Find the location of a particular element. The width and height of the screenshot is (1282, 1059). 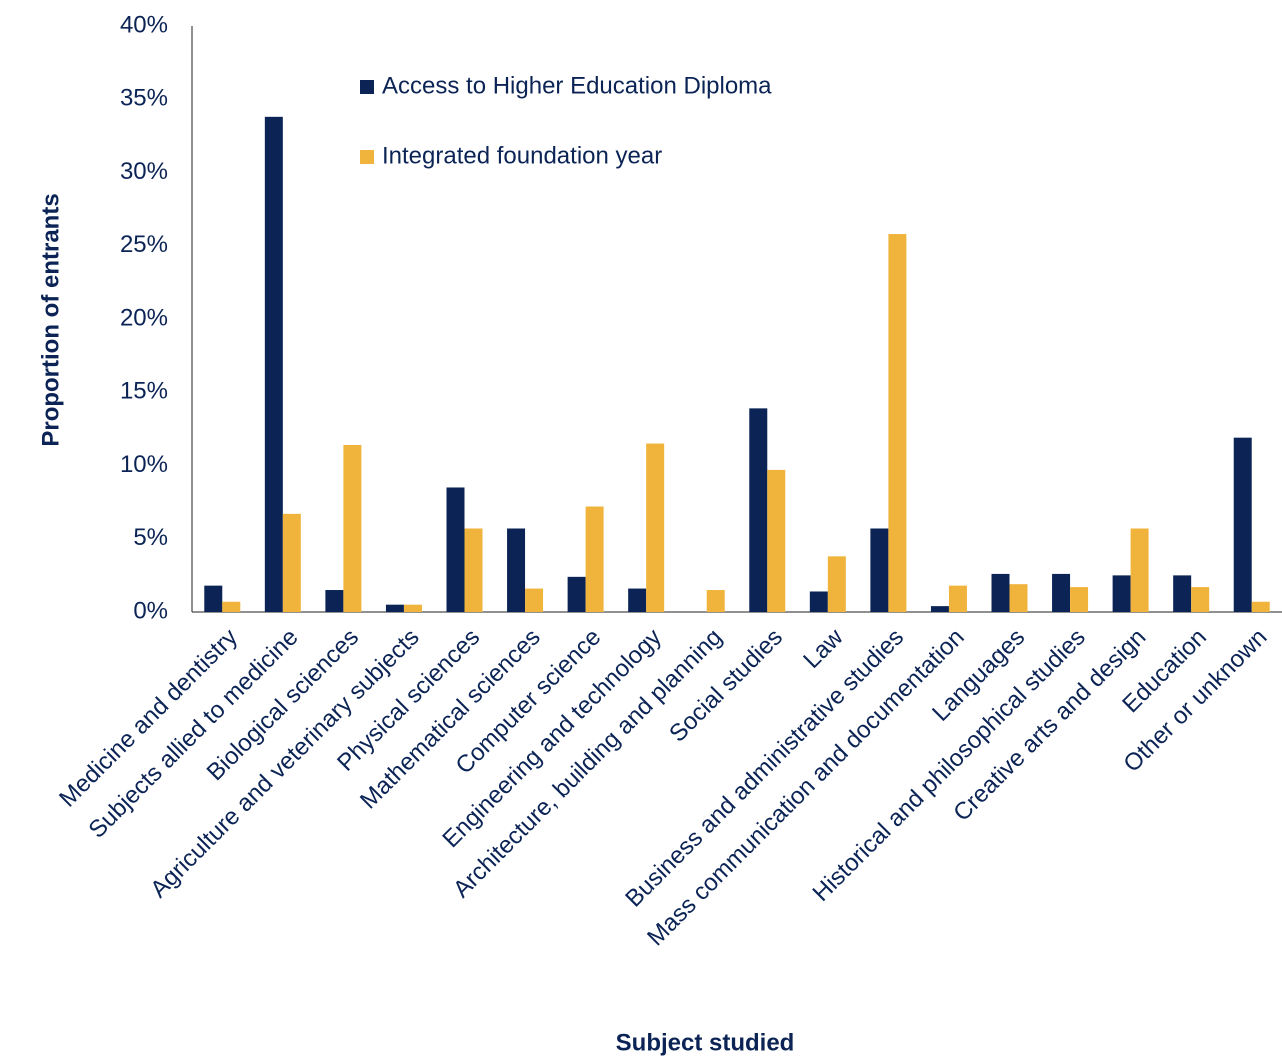

y-tick-label: 35% is located at coordinates (144, 98).